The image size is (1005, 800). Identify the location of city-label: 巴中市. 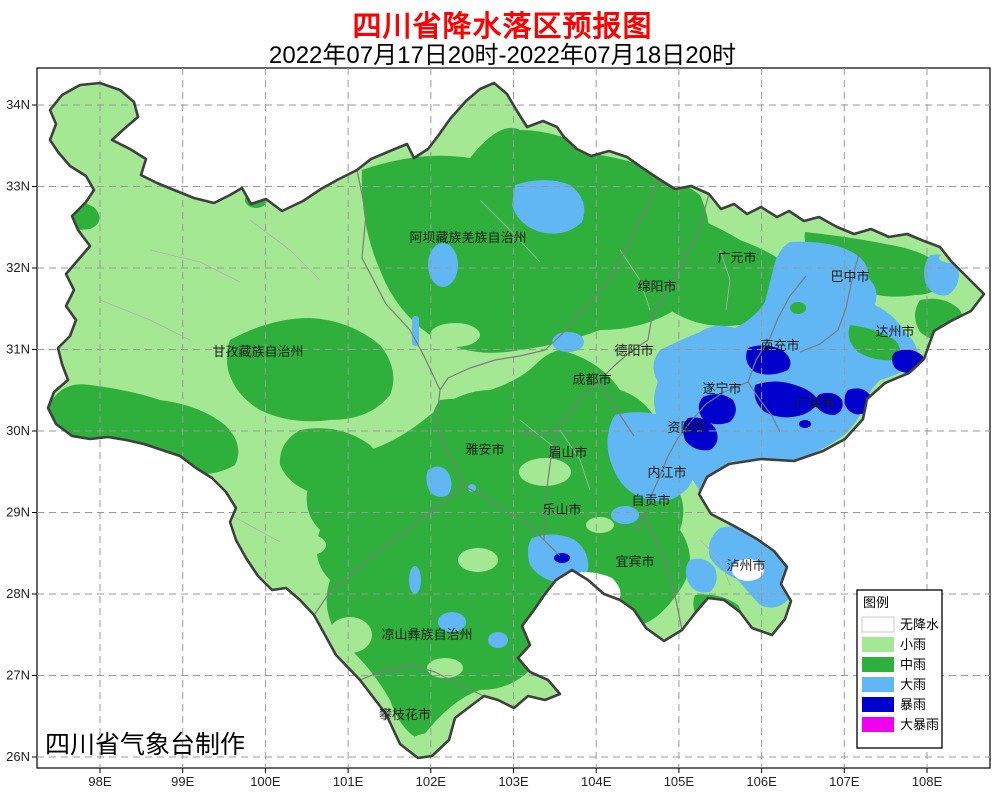
(849, 276).